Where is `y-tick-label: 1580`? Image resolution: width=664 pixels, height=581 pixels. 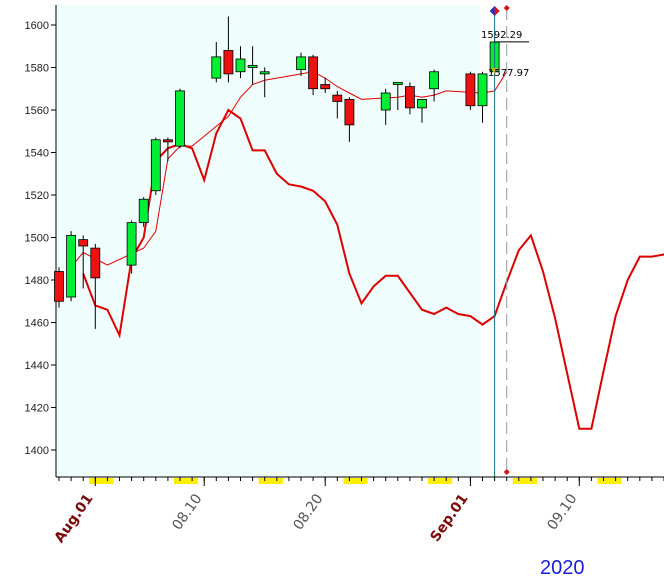 y-tick-label: 1580 is located at coordinates (37, 69).